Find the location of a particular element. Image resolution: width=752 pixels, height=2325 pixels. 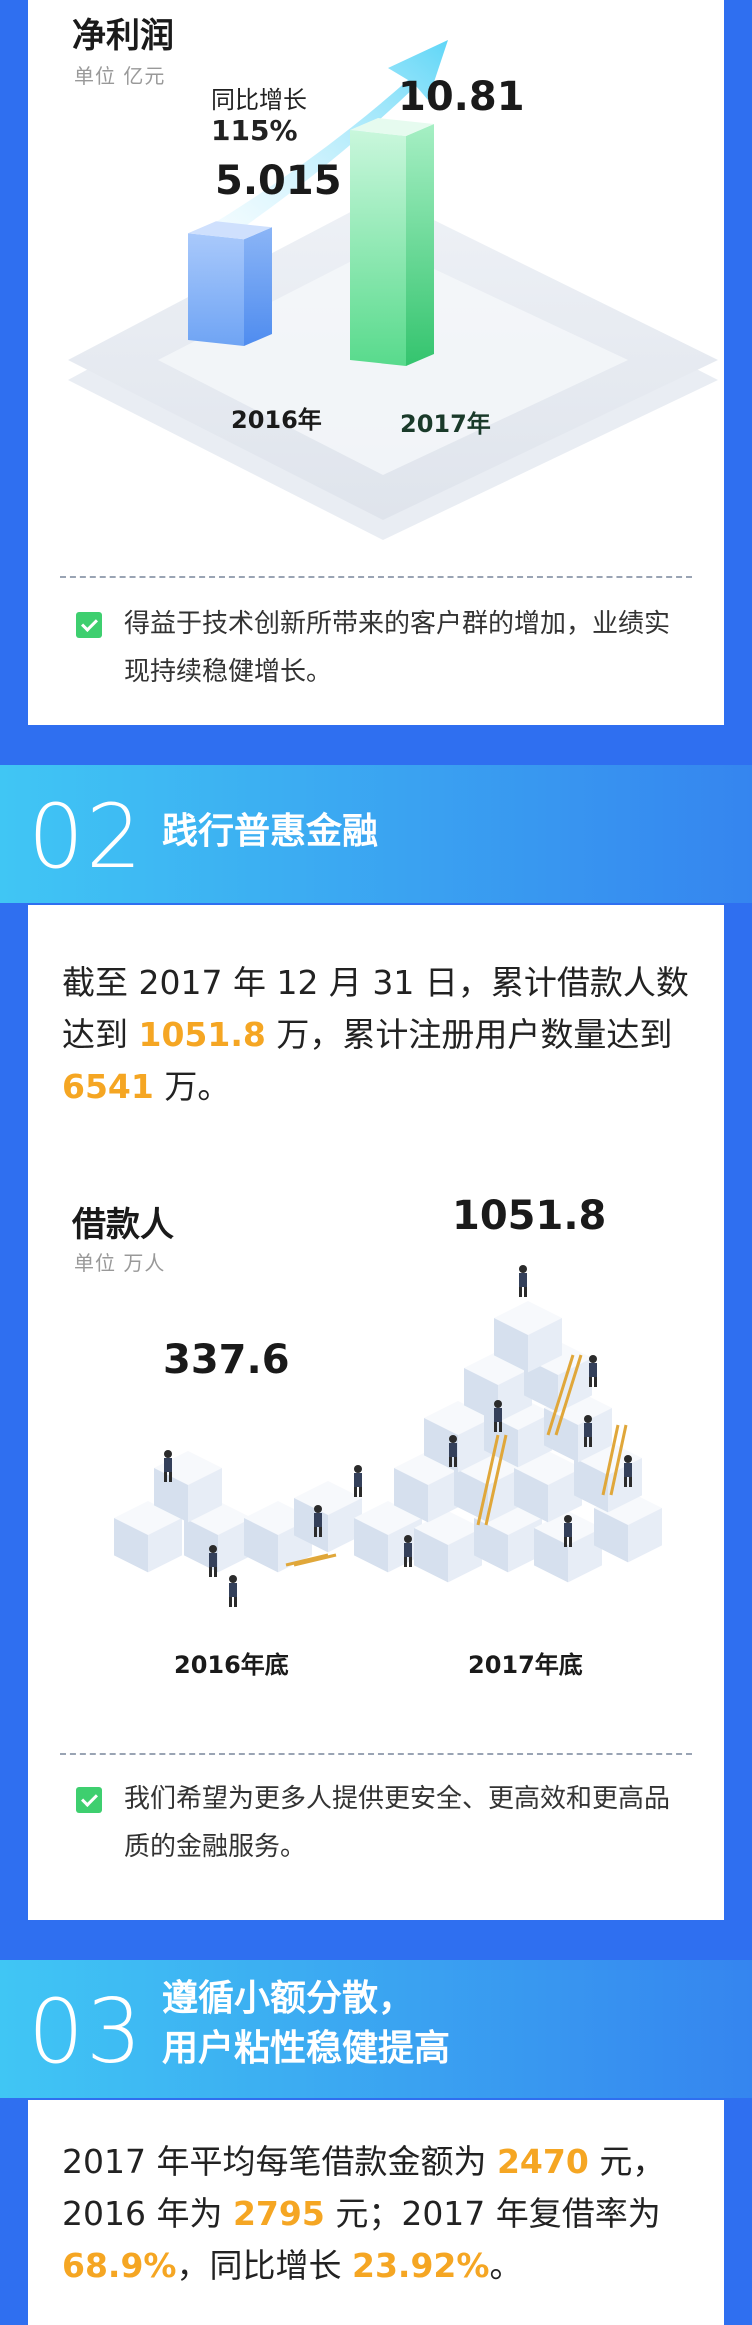

highlight-avg-2017: 2470 is located at coordinates (542, 2161).